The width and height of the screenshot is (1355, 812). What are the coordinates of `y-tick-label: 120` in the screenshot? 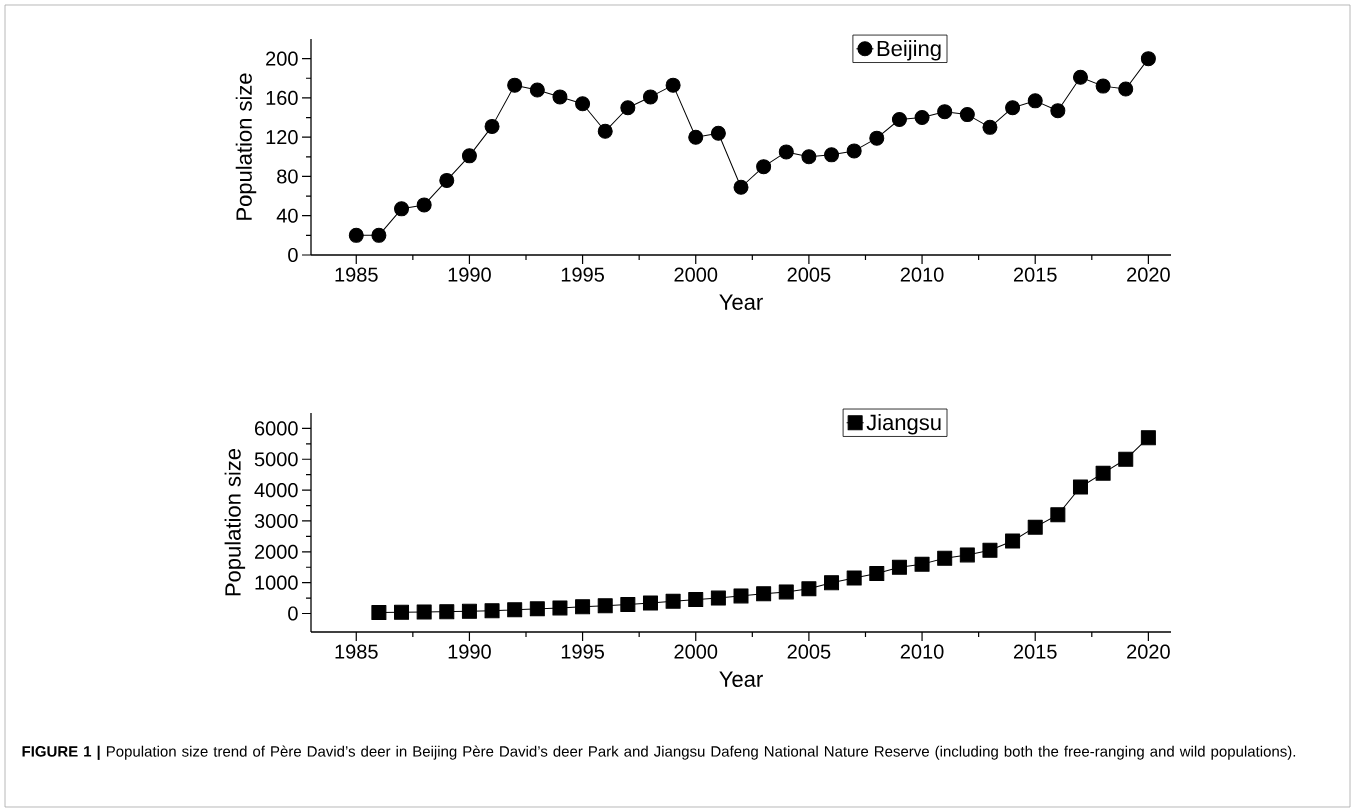 It's located at (282, 137).